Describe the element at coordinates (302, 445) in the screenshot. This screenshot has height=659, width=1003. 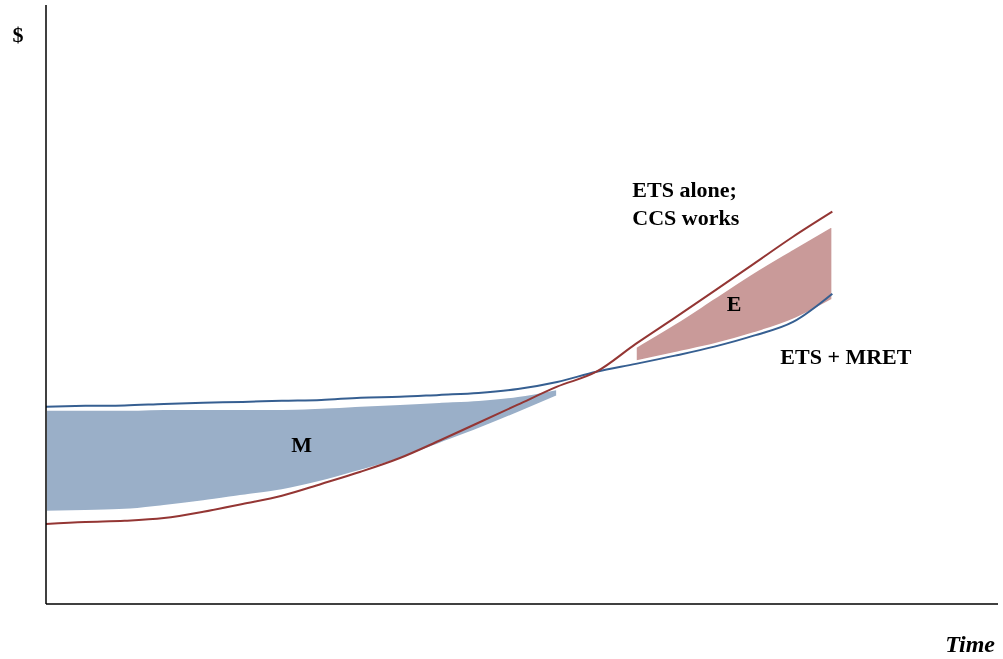
I see `annotation: M` at that location.